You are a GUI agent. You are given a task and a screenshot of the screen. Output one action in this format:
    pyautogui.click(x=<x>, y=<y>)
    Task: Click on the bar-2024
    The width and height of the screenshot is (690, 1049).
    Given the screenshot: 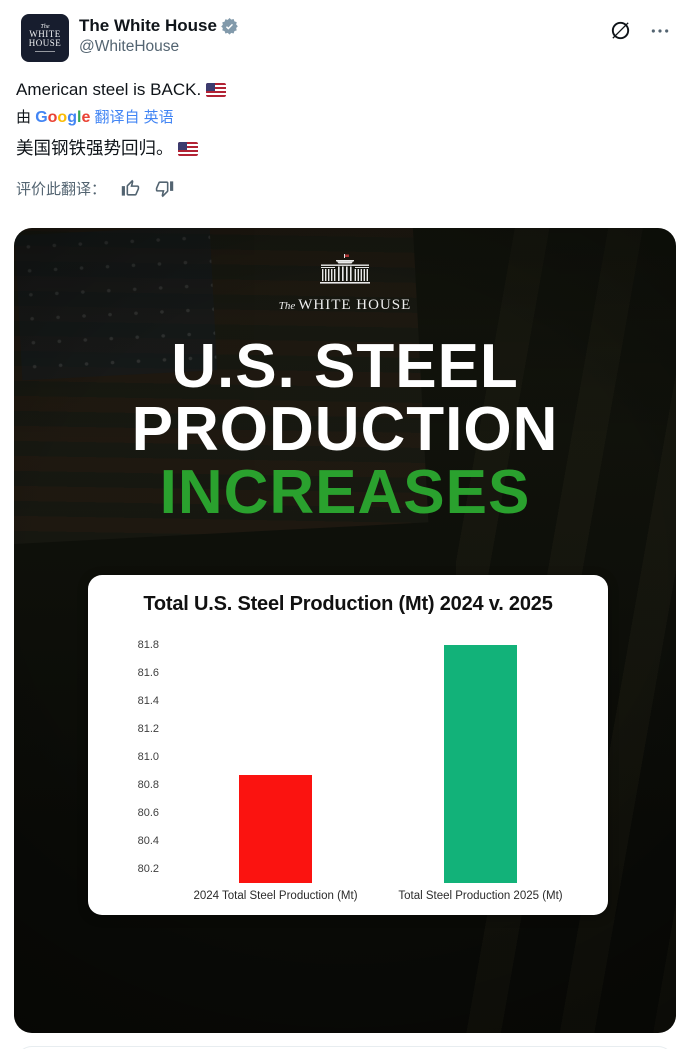 What is the action you would take?
    pyautogui.click(x=275, y=829)
    